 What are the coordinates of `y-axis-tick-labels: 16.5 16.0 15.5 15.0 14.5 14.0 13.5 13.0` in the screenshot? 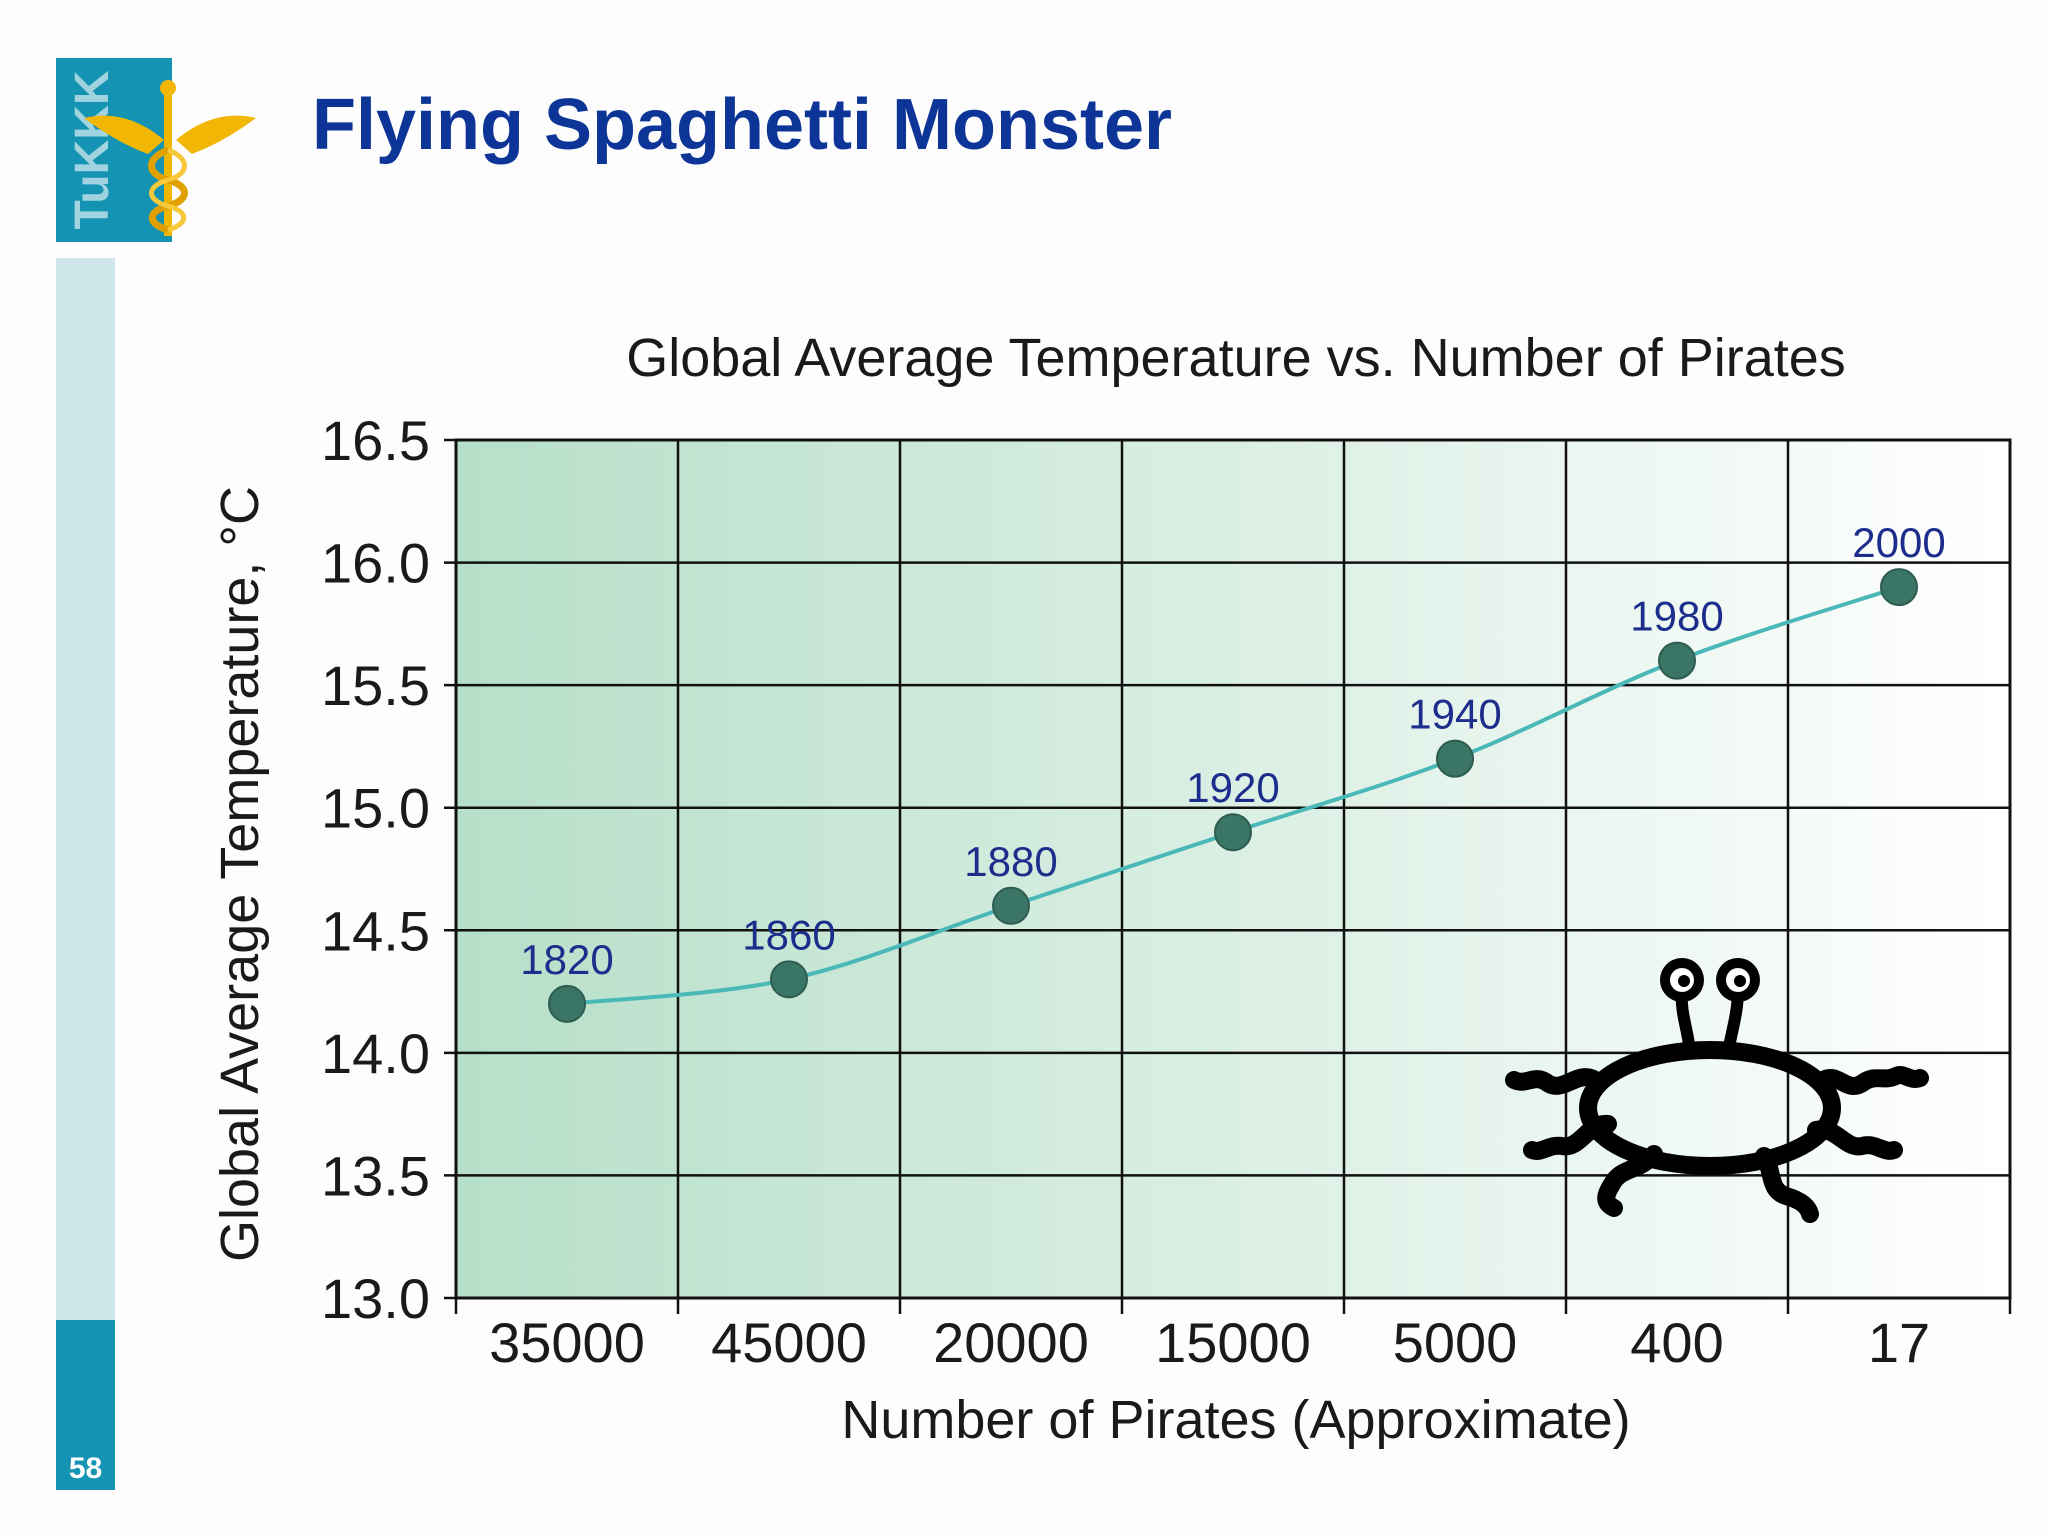 It's located at (375, 869).